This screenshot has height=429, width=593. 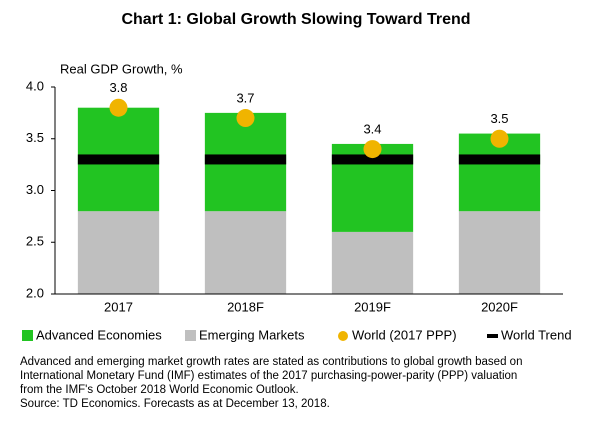 I want to click on y-axis-label: Real GDP Growth, %, so click(x=121, y=68).